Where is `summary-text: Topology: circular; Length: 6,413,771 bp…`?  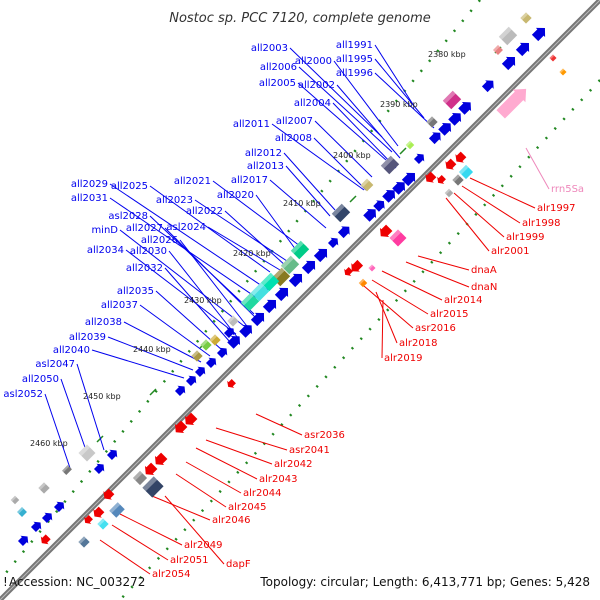 summary-text: Topology: circular; Length: 6,413,771 bp… is located at coordinates (424, 582).